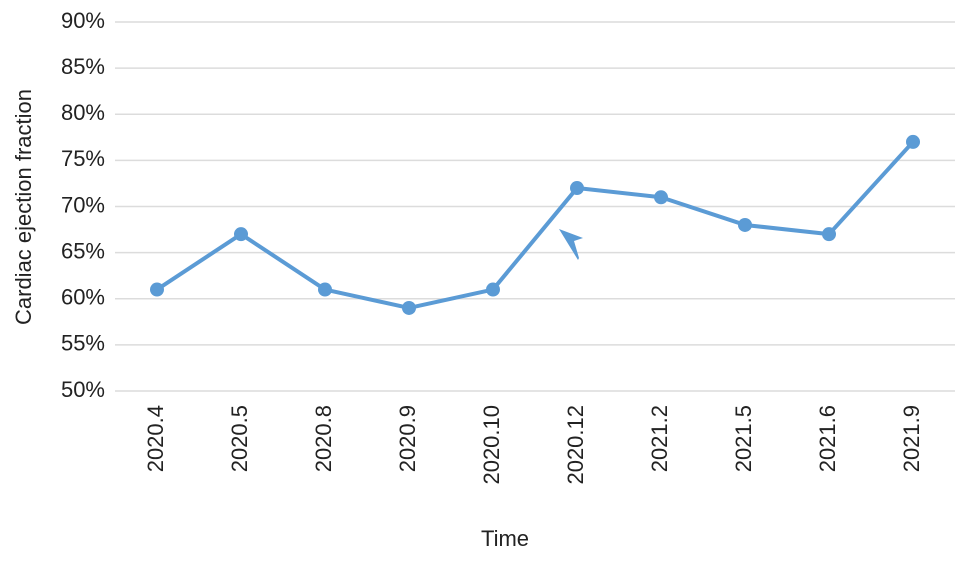 The height and width of the screenshot is (561, 969). What do you see at coordinates (83, 250) in the screenshot?
I see `y-tick-label: 65%` at bounding box center [83, 250].